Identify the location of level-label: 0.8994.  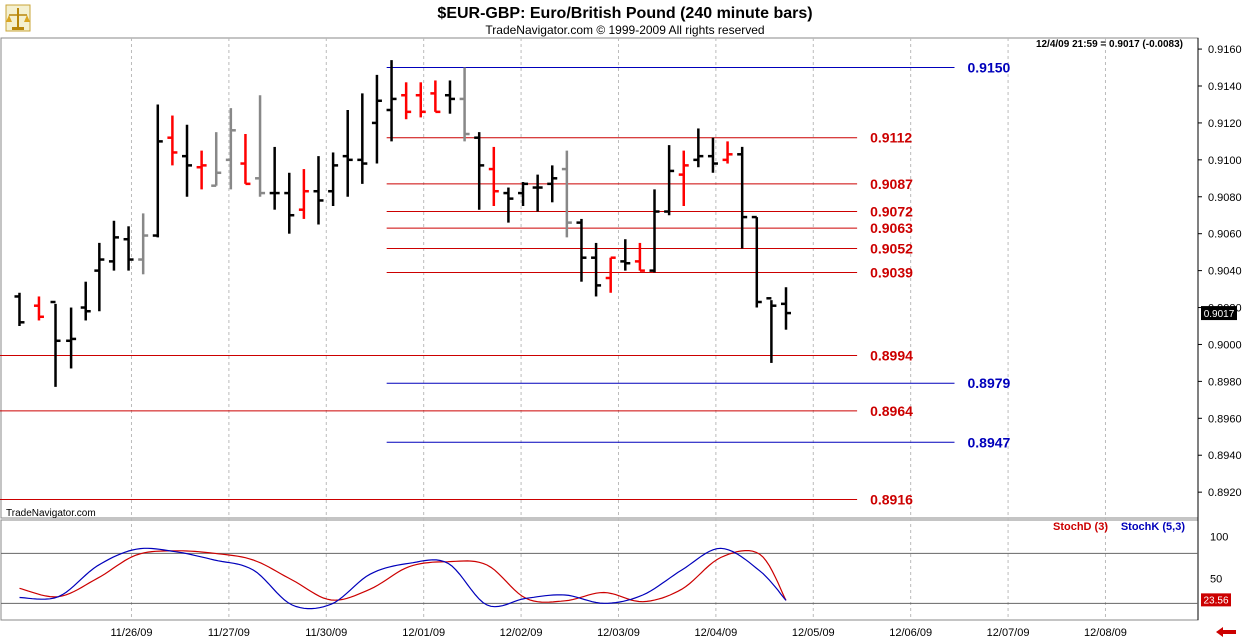
(891, 356).